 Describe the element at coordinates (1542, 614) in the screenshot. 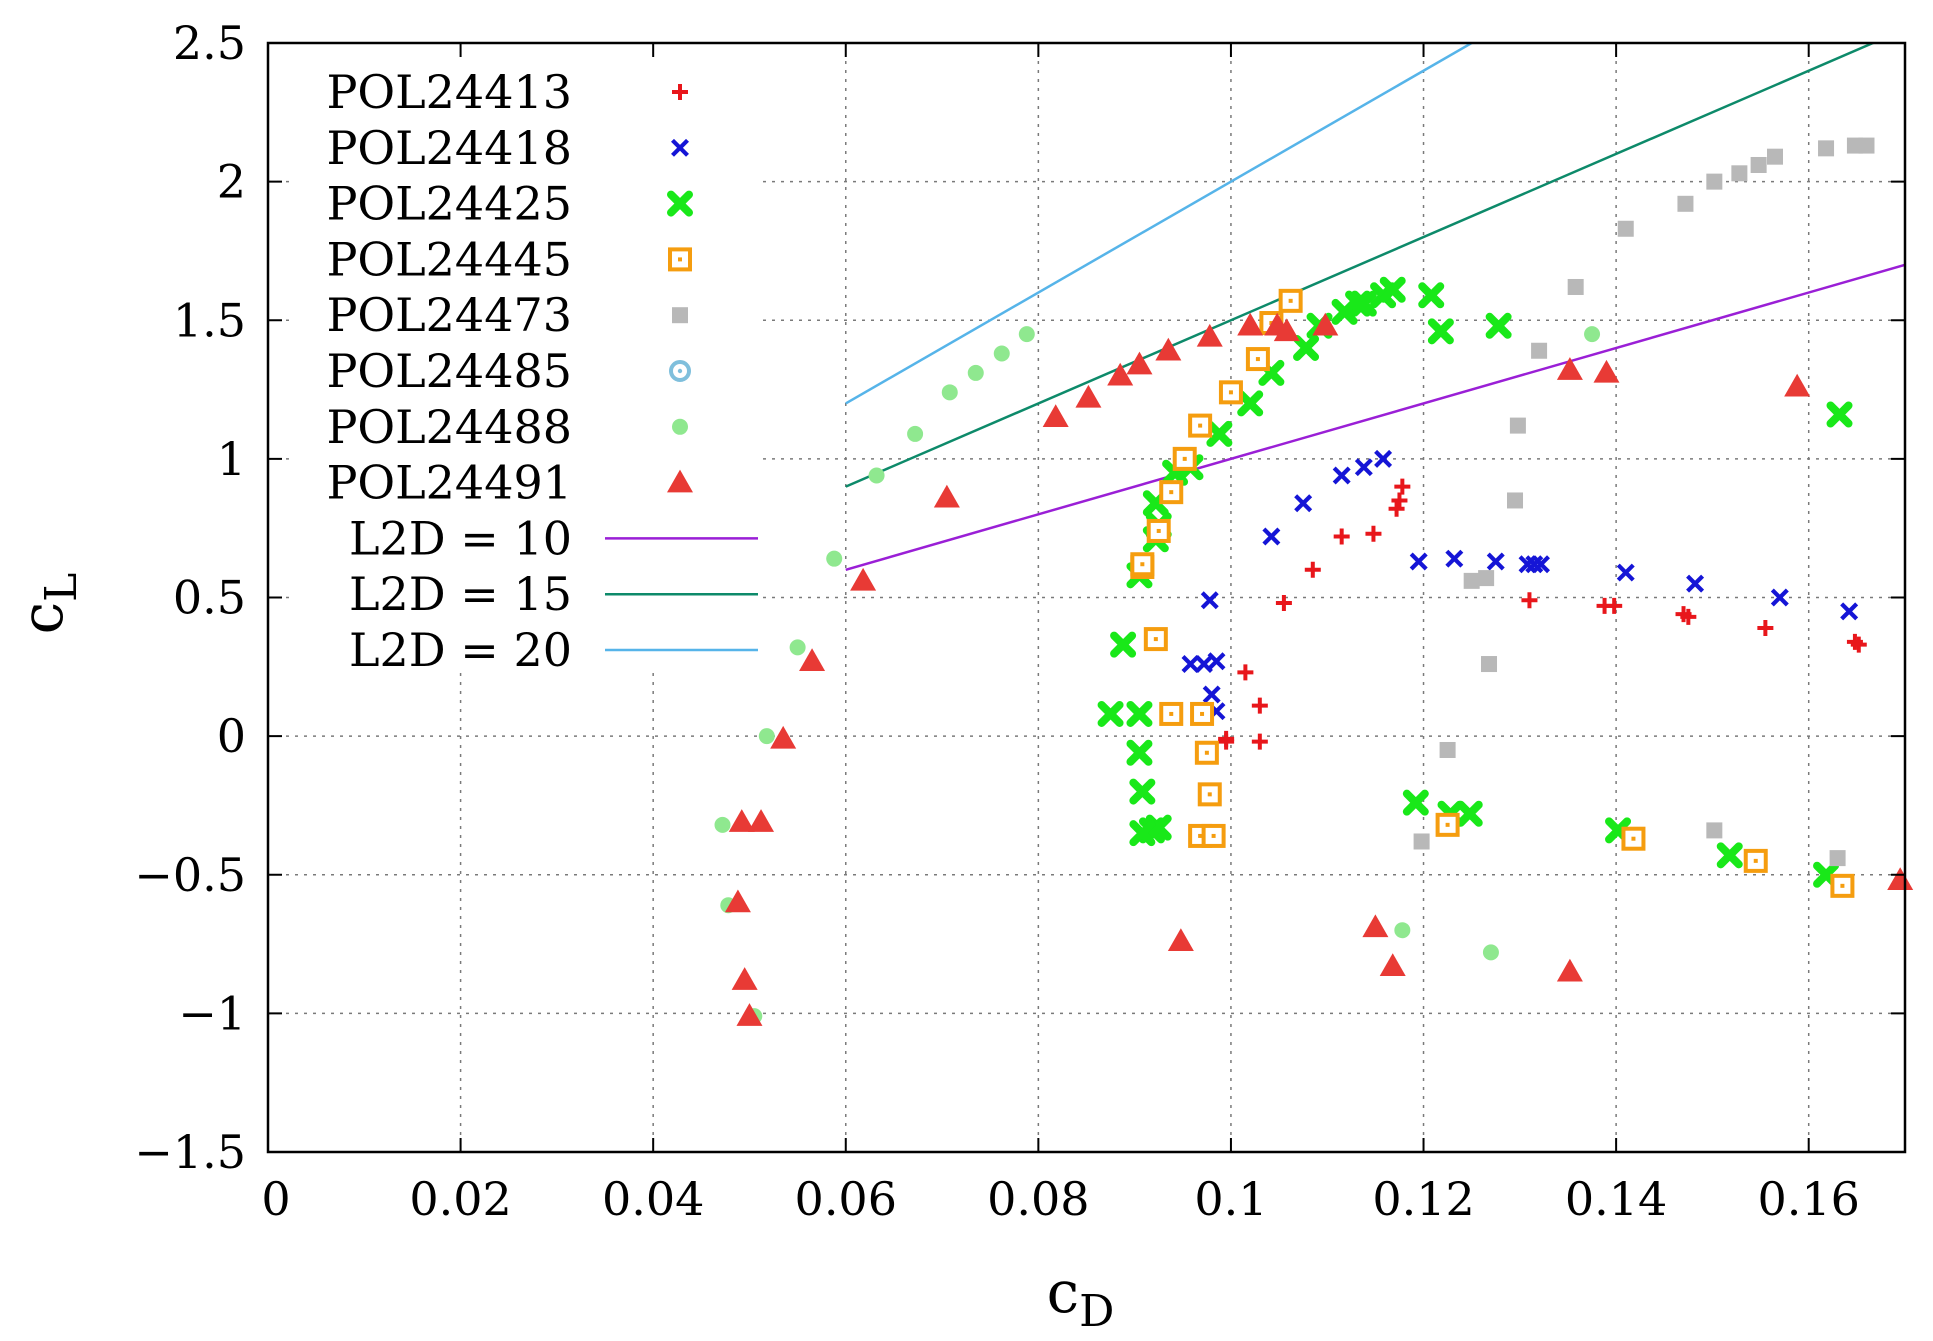

I see `series-pol24413` at that location.